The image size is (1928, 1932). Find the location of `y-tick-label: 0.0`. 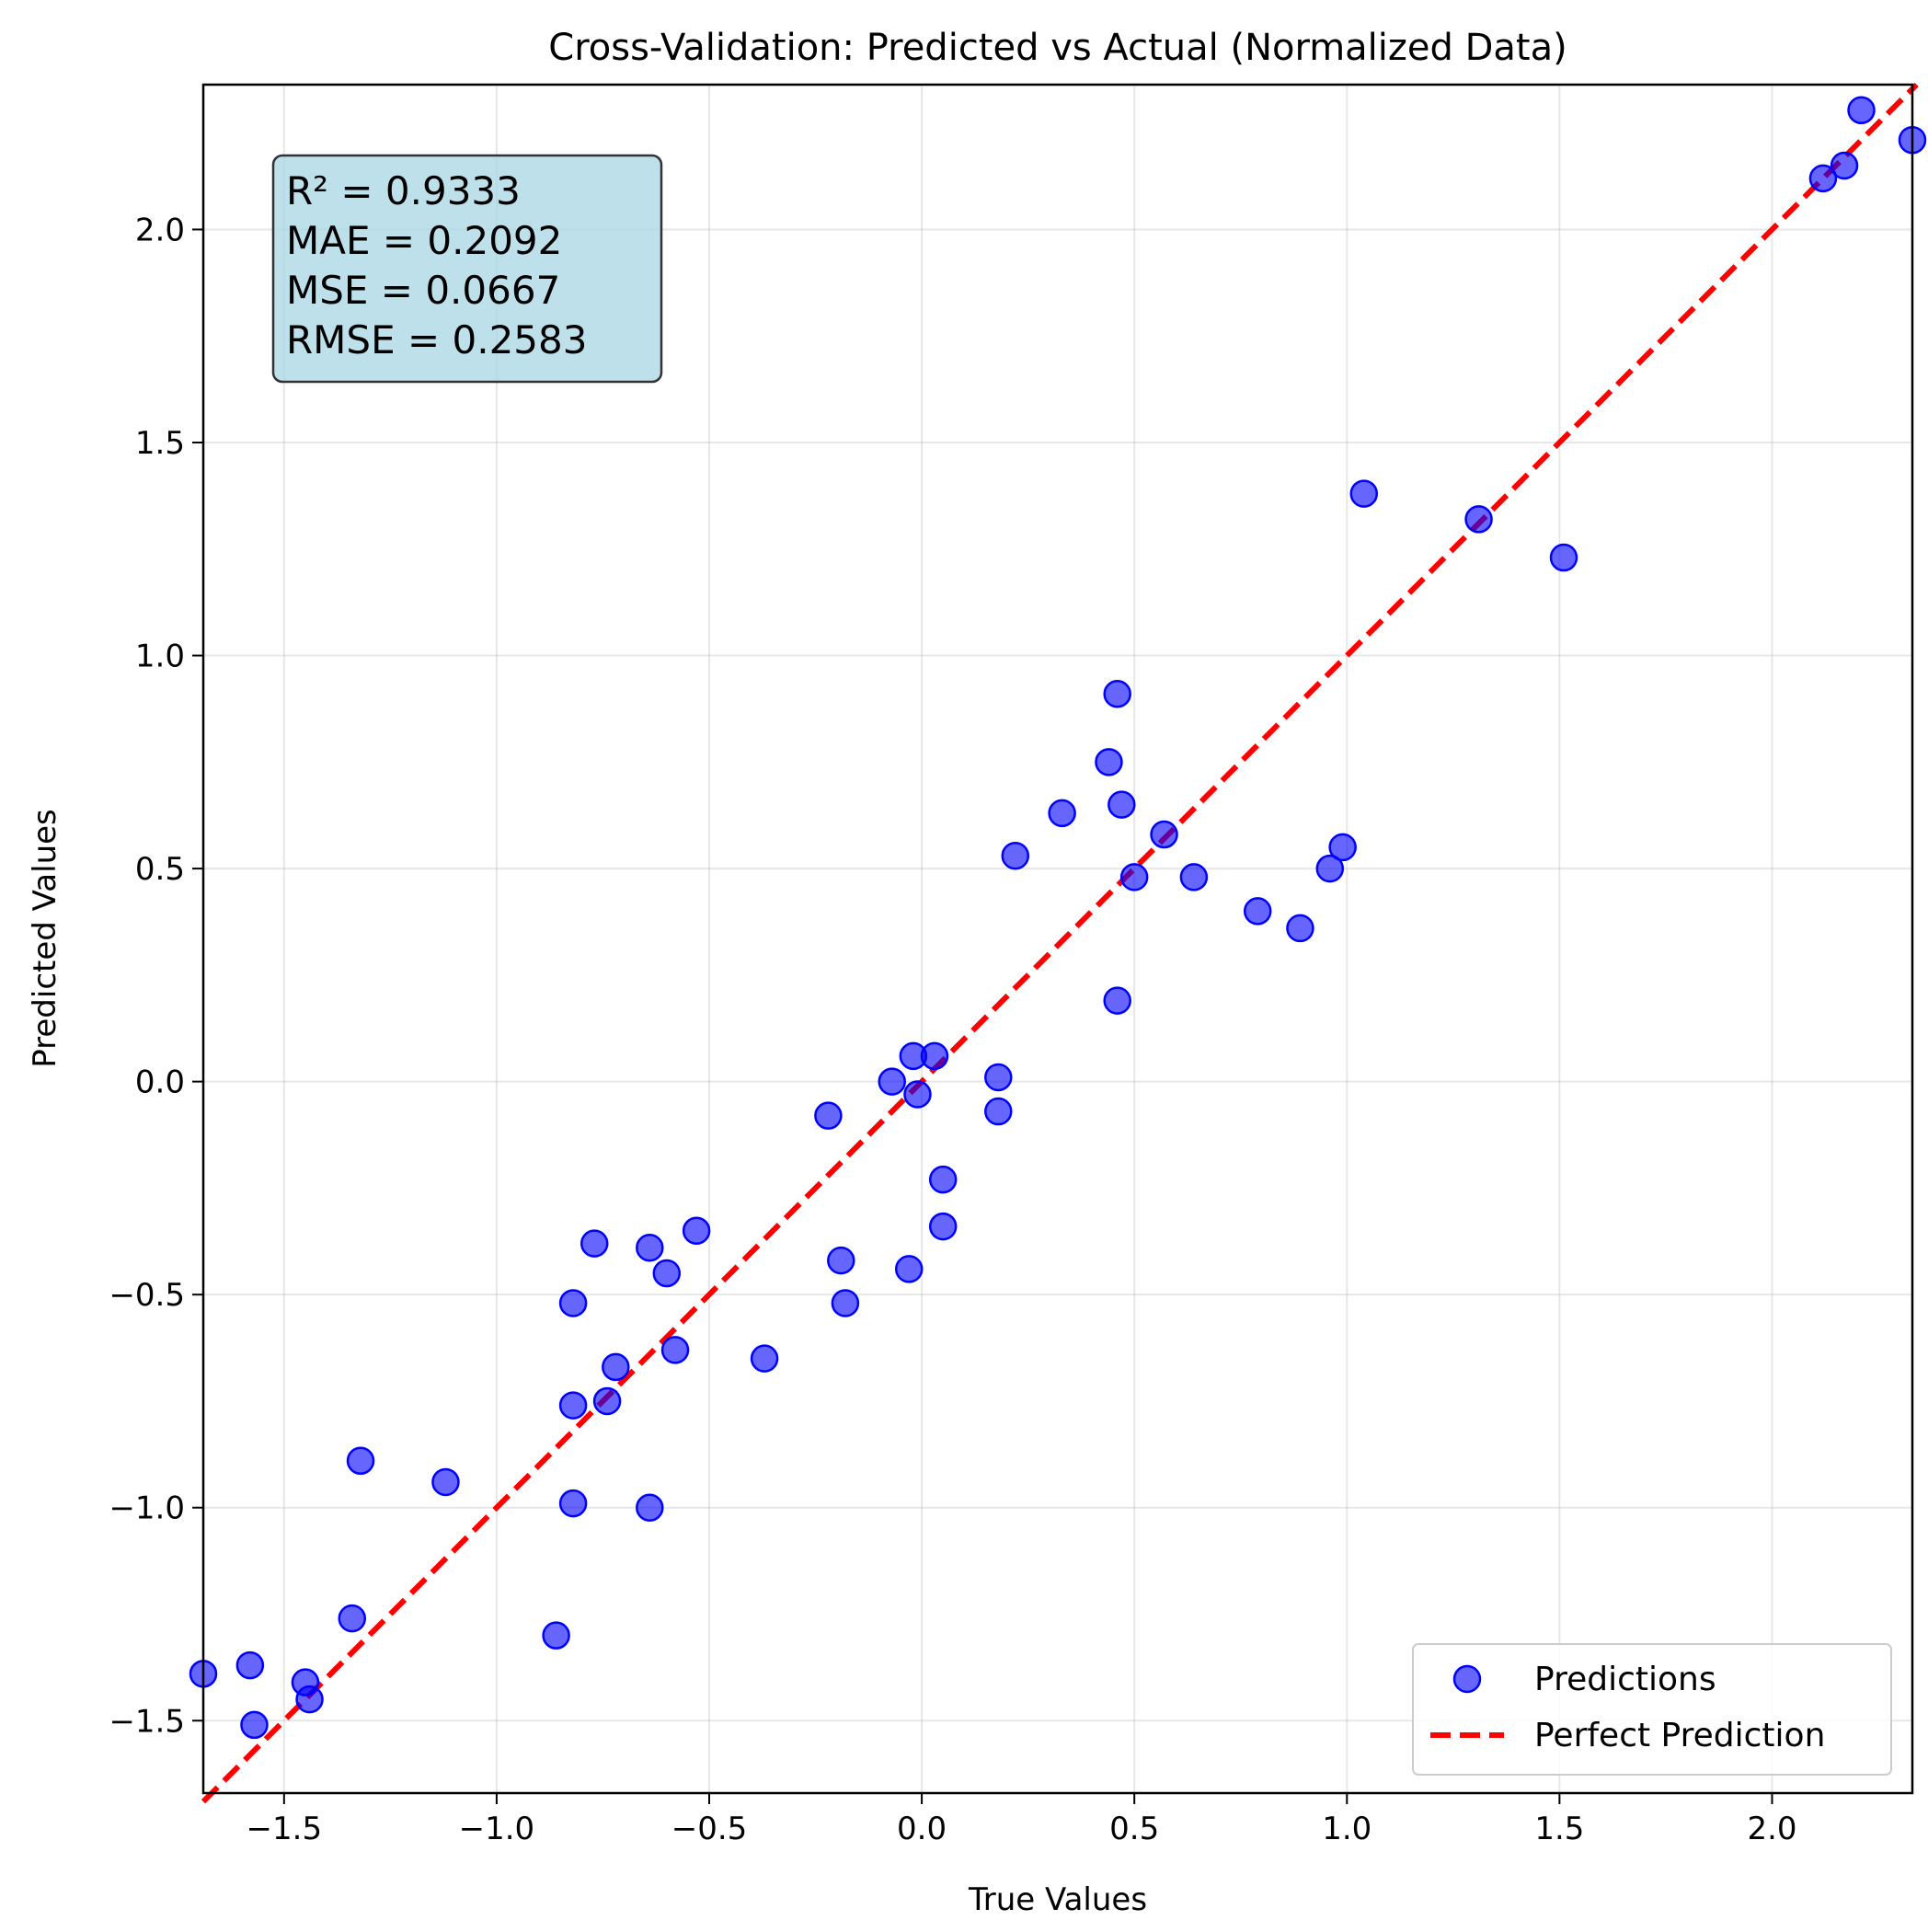

y-tick-label: 0.0 is located at coordinates (160, 1082).